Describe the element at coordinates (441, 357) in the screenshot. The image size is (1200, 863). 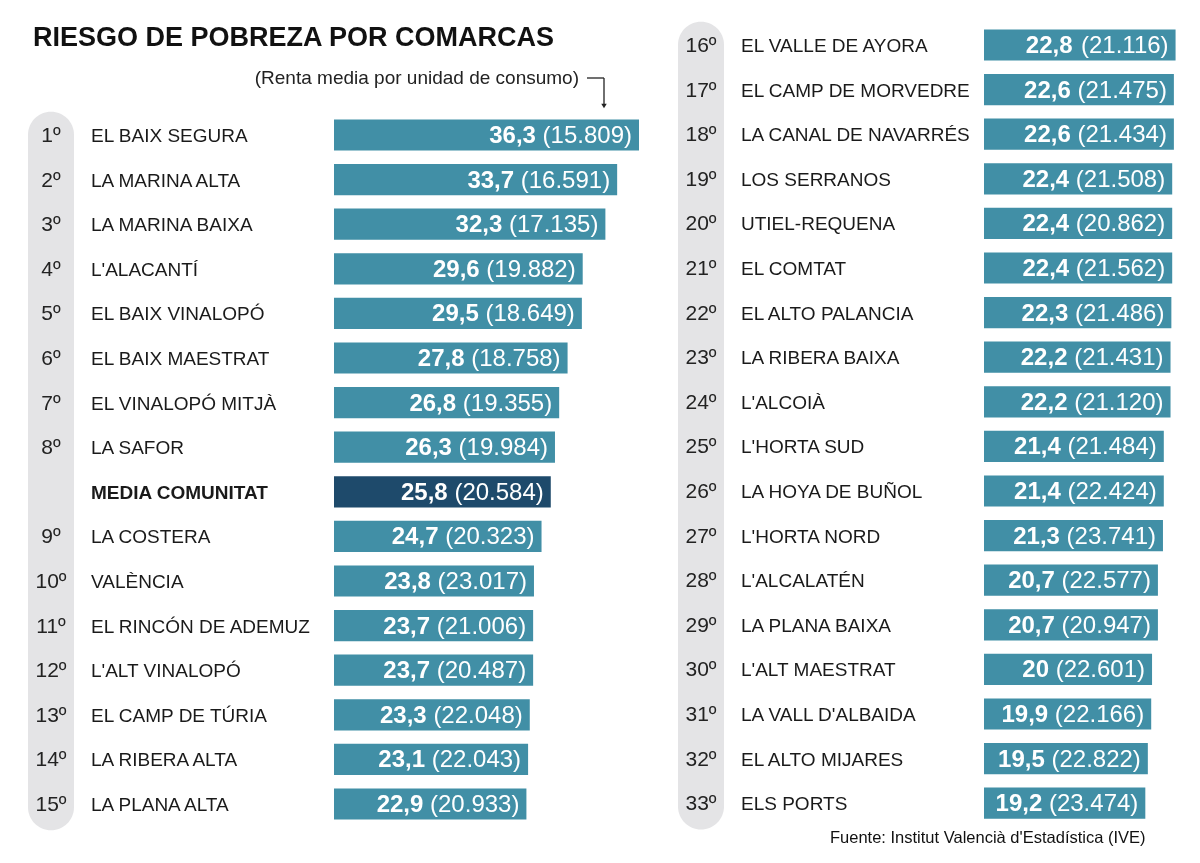
I see `data-label: 27,8` at that location.